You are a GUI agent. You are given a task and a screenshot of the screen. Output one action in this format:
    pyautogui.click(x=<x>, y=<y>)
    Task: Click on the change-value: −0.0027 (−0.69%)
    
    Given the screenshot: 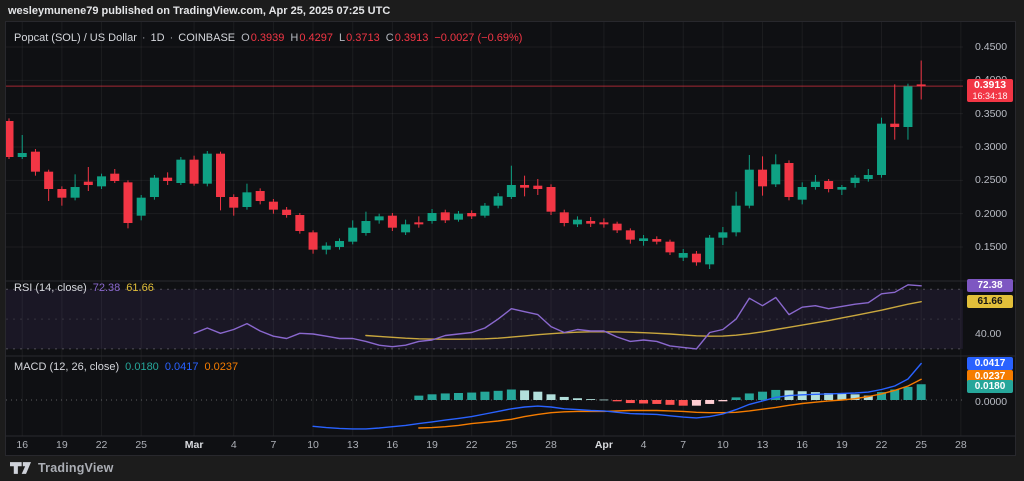 What is the action you would take?
    pyautogui.click(x=478, y=38)
    